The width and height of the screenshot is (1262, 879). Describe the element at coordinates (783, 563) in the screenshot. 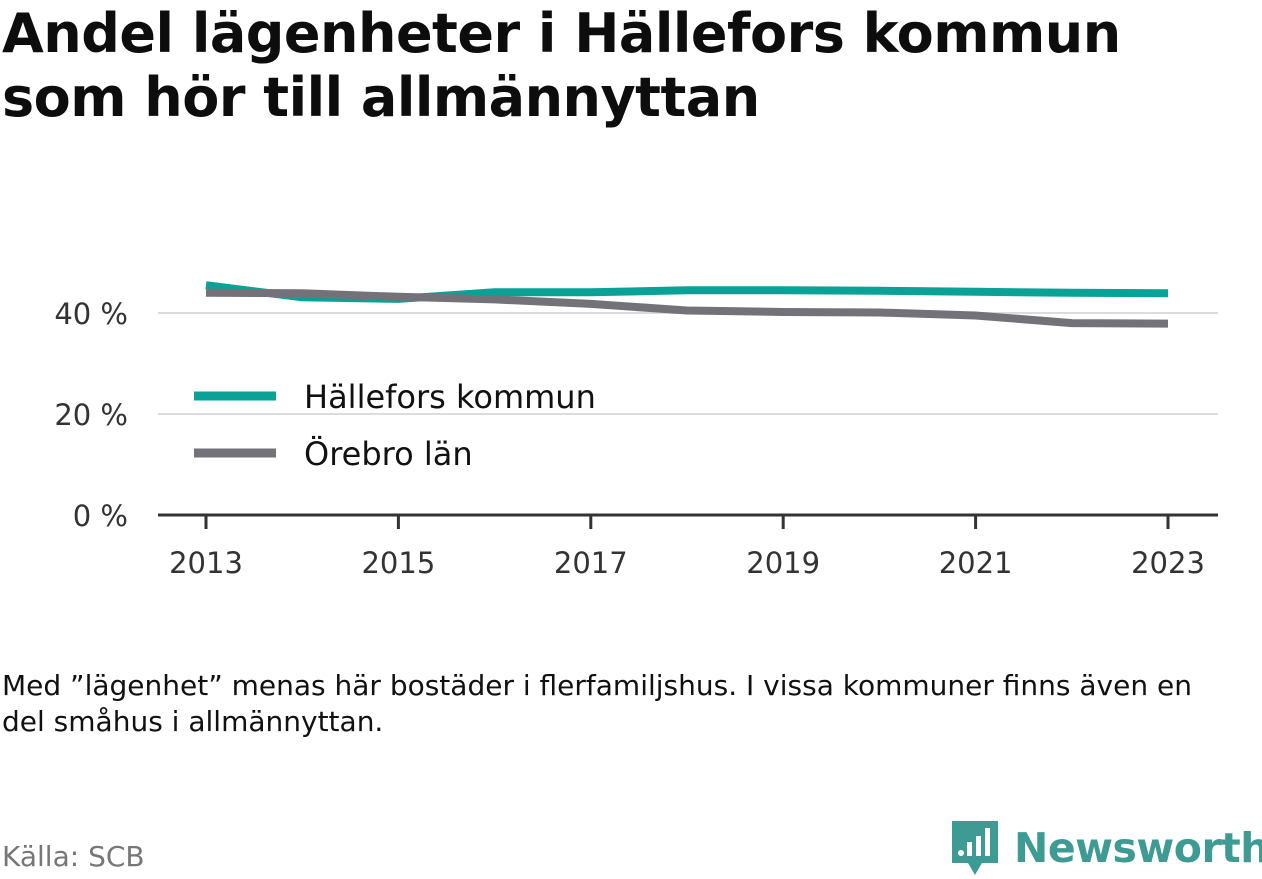

I see `x-tick-label-2019: 2019` at that location.